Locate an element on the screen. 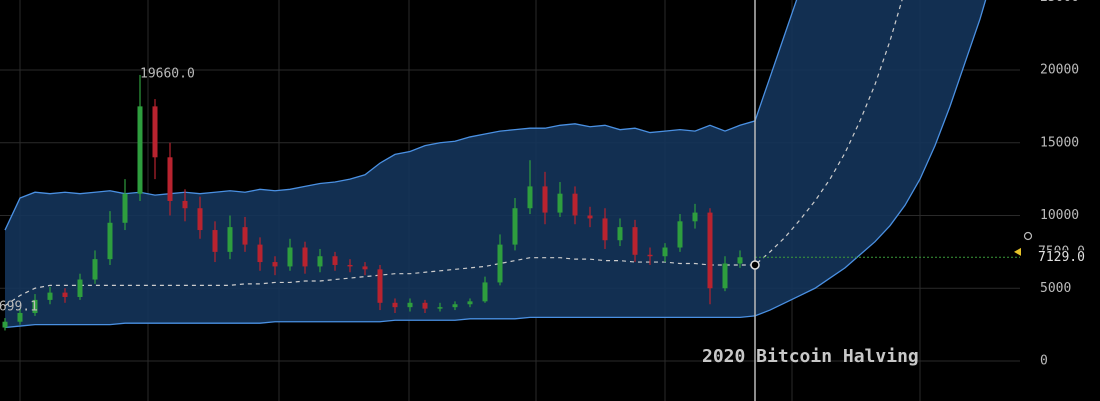  other-price-marker is located at coordinates (1017, 251).